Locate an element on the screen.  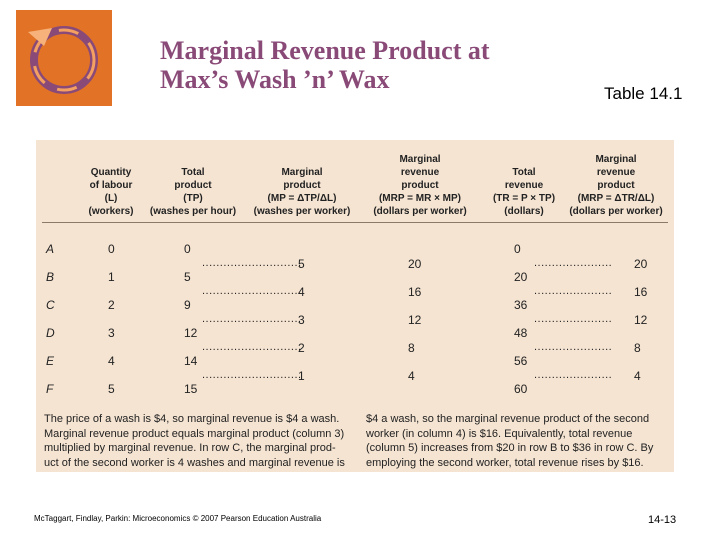
table-label: Table 14.1 is located at coordinates (643, 93).